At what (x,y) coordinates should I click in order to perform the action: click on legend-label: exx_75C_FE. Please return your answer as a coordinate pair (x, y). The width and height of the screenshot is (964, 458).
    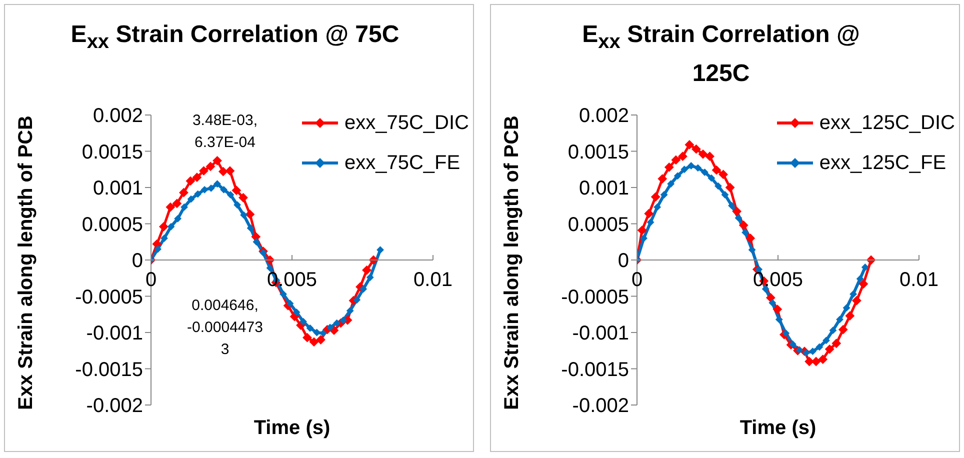
    Looking at the image, I should click on (402, 163).